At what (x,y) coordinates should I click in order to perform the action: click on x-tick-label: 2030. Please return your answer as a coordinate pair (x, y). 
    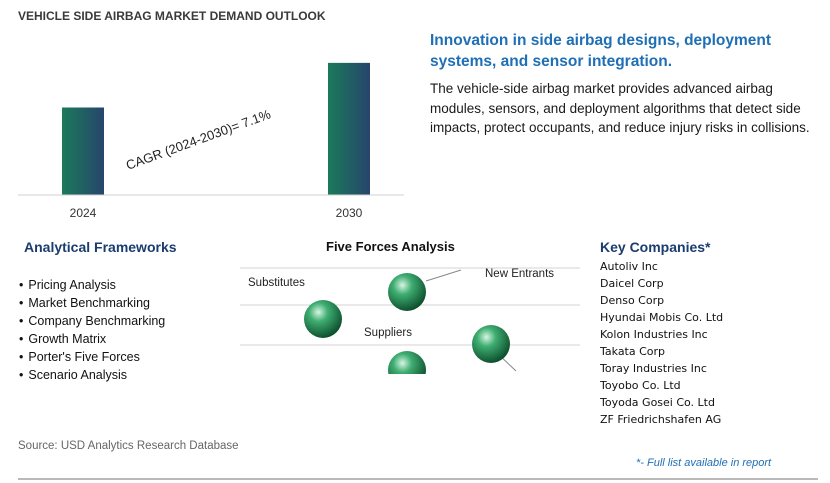
    Looking at the image, I should click on (349, 213).